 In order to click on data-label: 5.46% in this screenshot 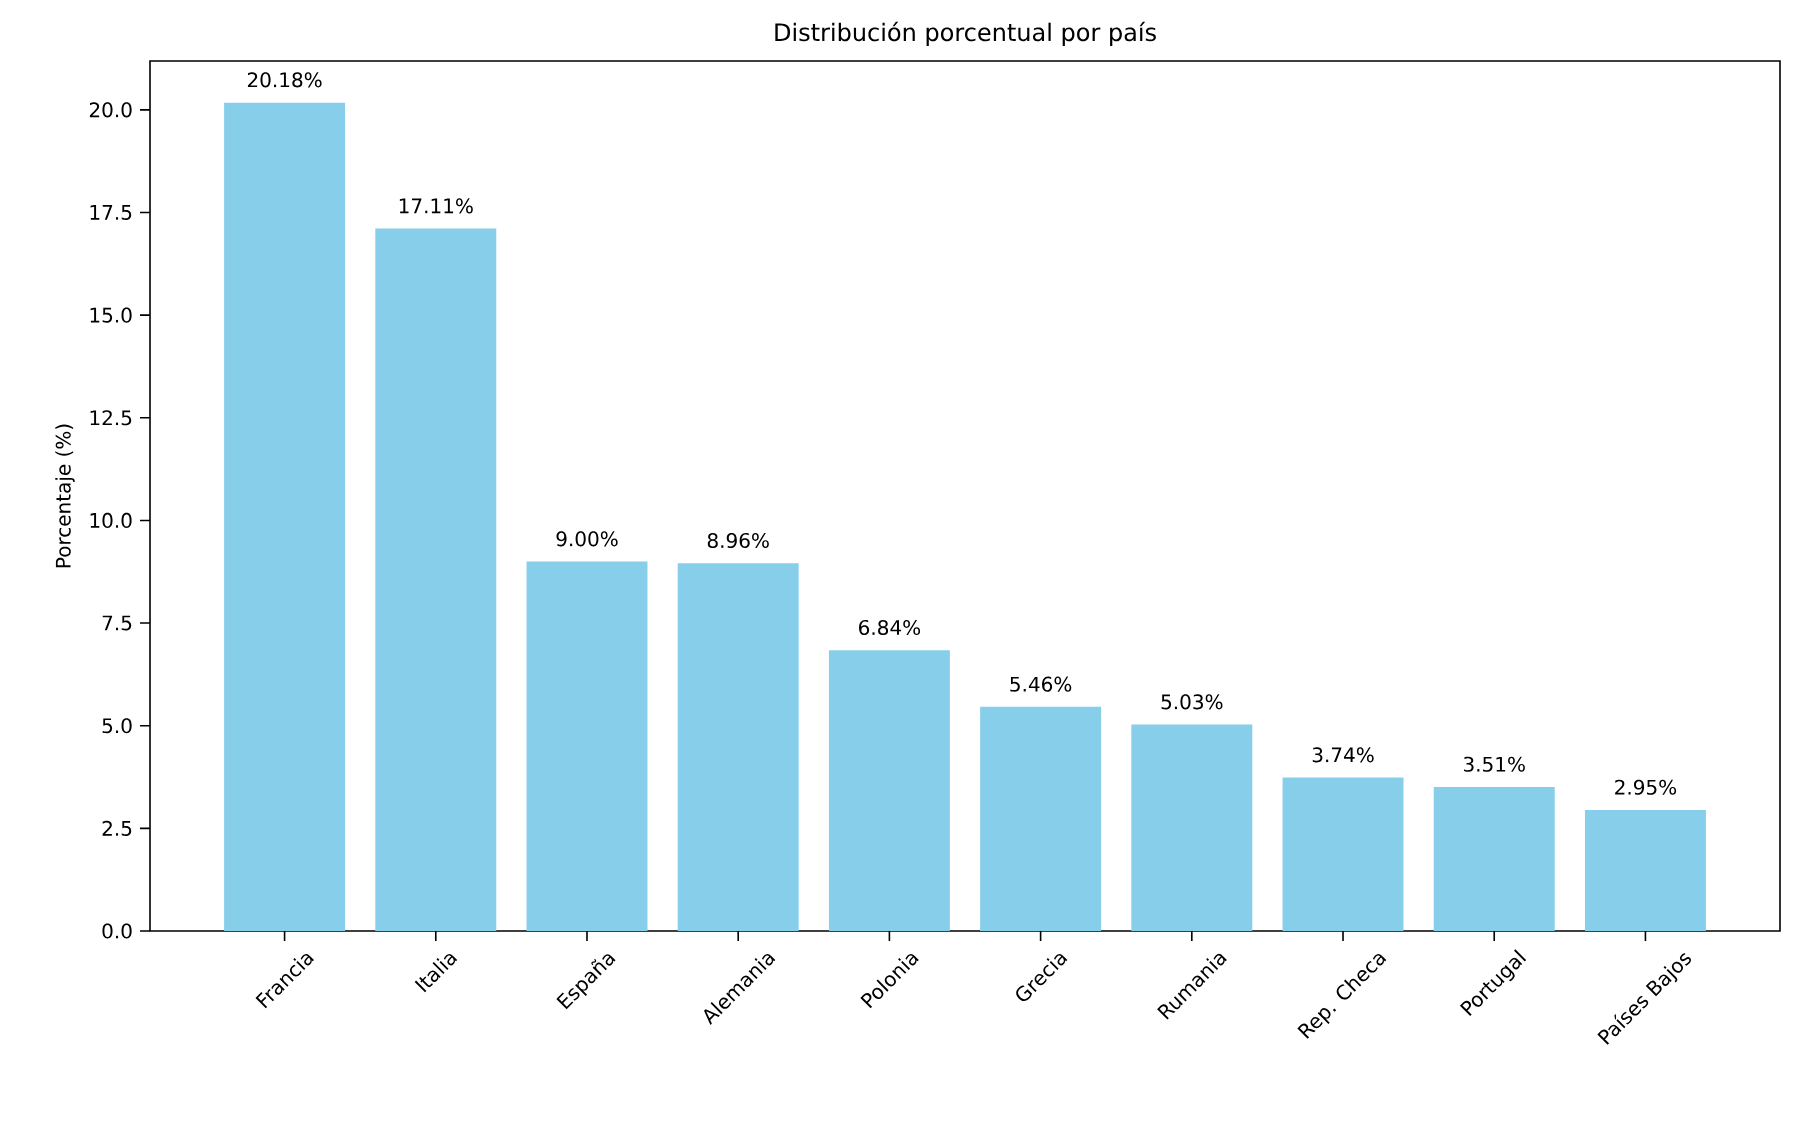, I will do `click(1041, 684)`.